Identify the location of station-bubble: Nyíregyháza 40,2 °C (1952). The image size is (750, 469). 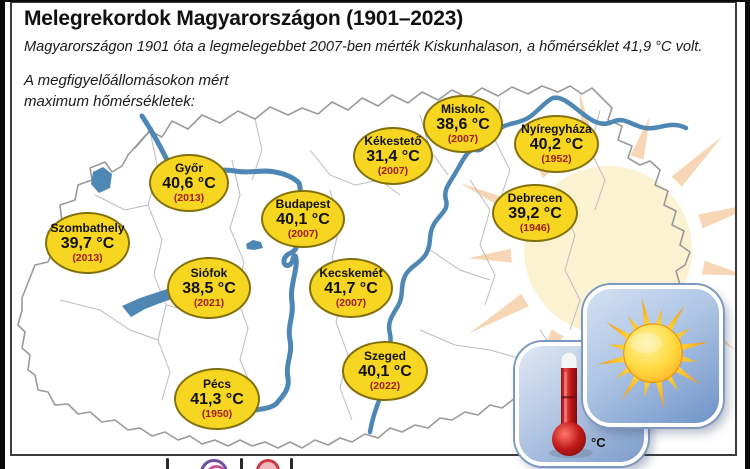
(556, 144).